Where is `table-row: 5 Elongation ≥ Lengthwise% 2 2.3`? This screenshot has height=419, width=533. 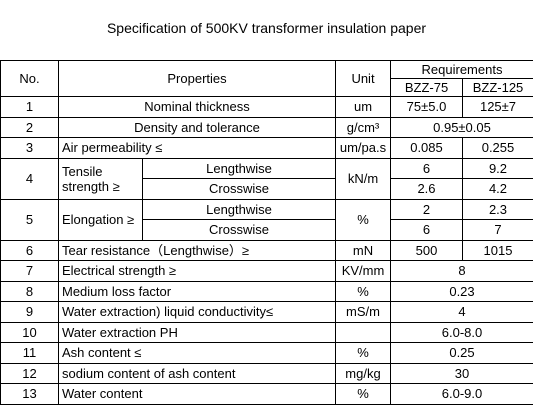 table-row: 5 Elongation ≥ Lengthwise% 2 2.3 is located at coordinates (266, 219).